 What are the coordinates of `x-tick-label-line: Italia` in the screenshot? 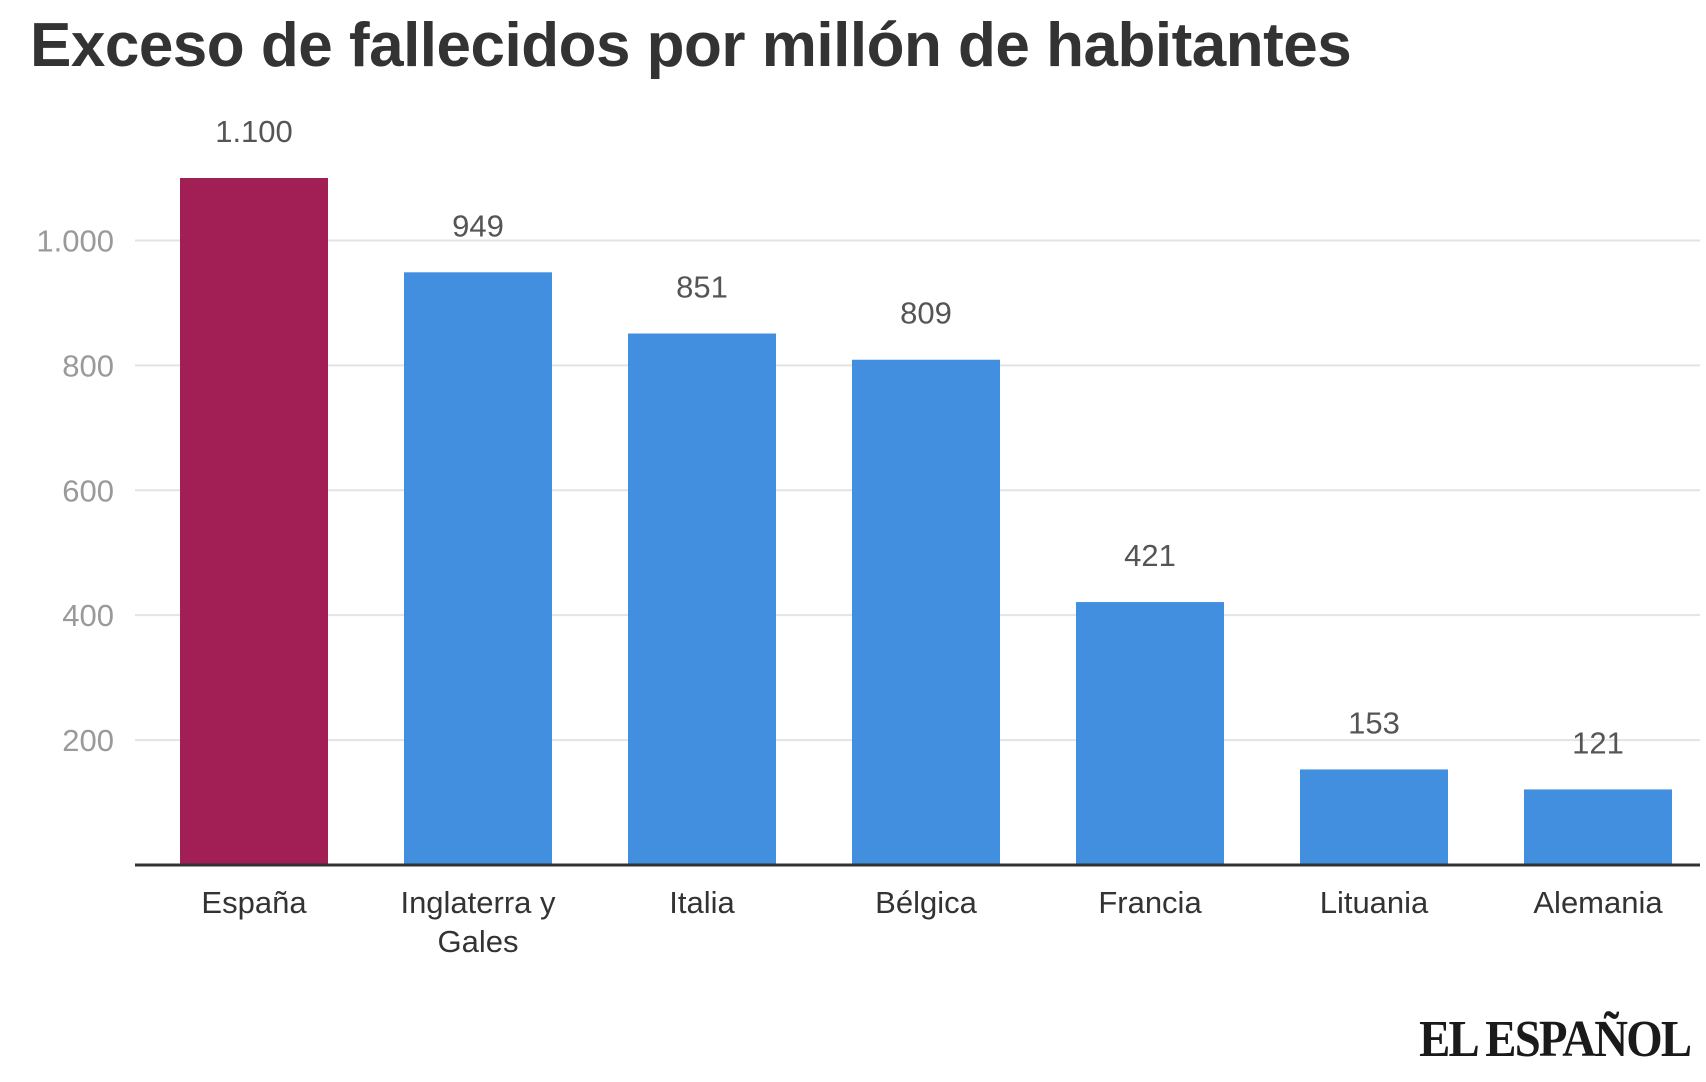 It's located at (702, 902).